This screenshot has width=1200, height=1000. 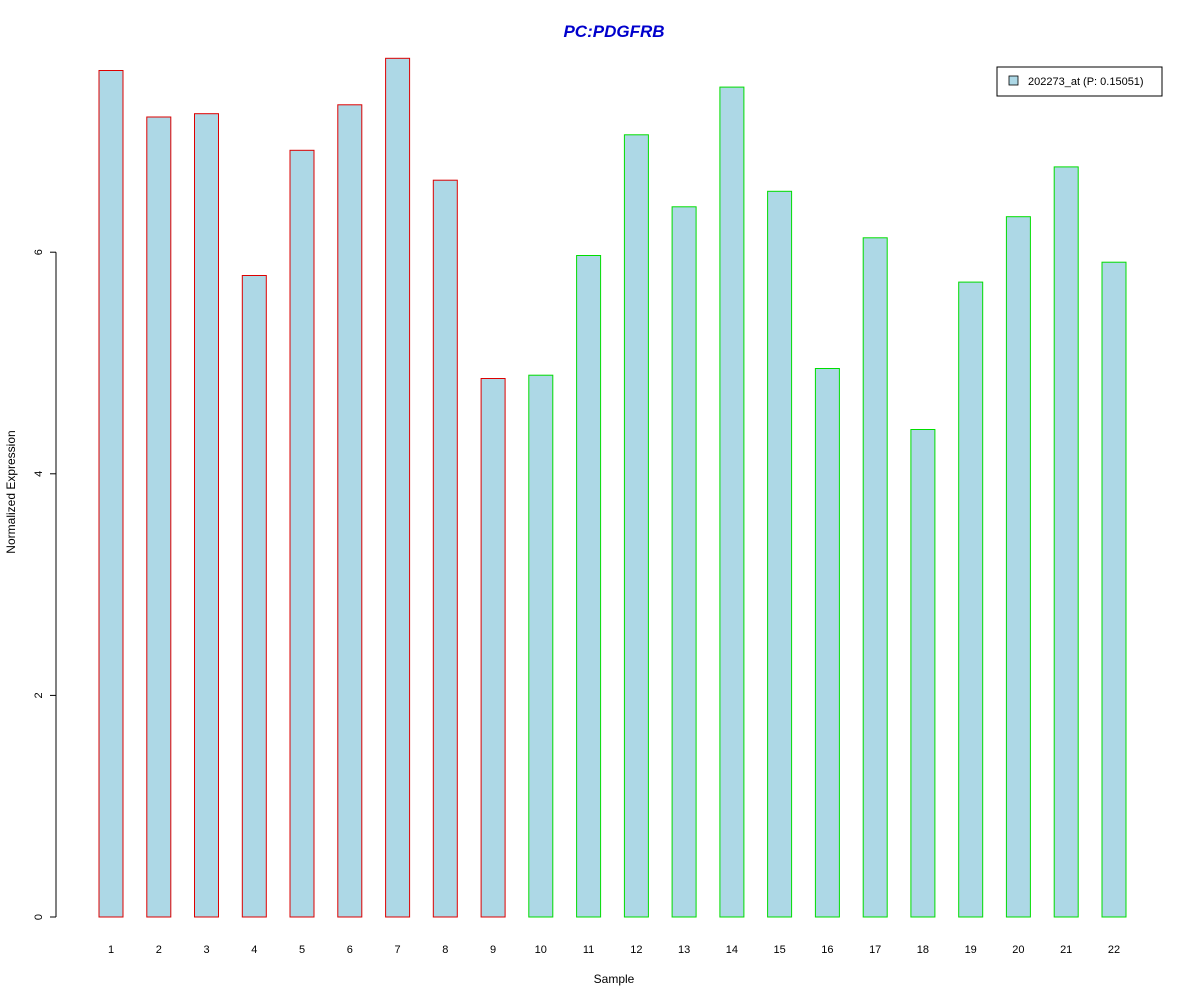 What do you see at coordinates (11, 491) in the screenshot?
I see `y-axis-label: Normalized Expression` at bounding box center [11, 491].